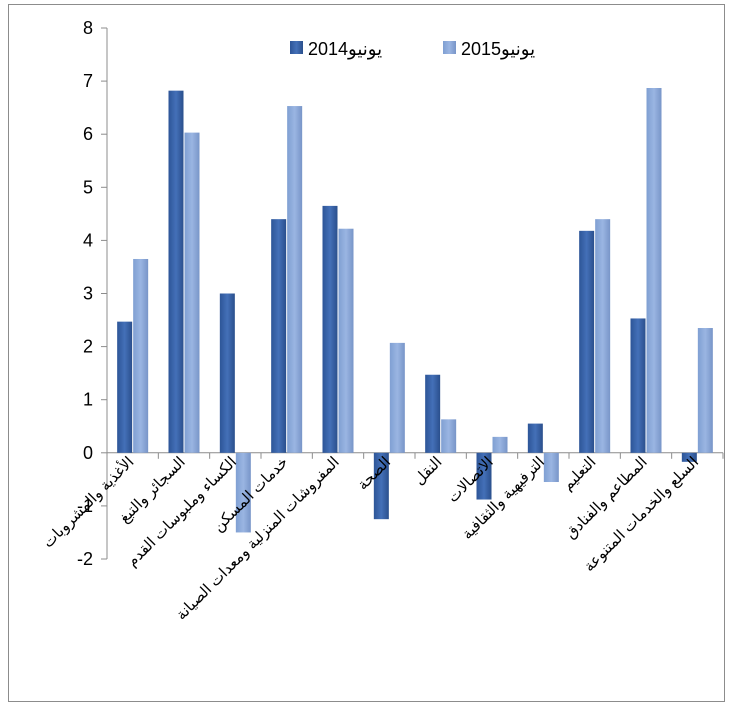  Describe the element at coordinates (88, 347) in the screenshot. I see `y-tick-label: 2` at that location.